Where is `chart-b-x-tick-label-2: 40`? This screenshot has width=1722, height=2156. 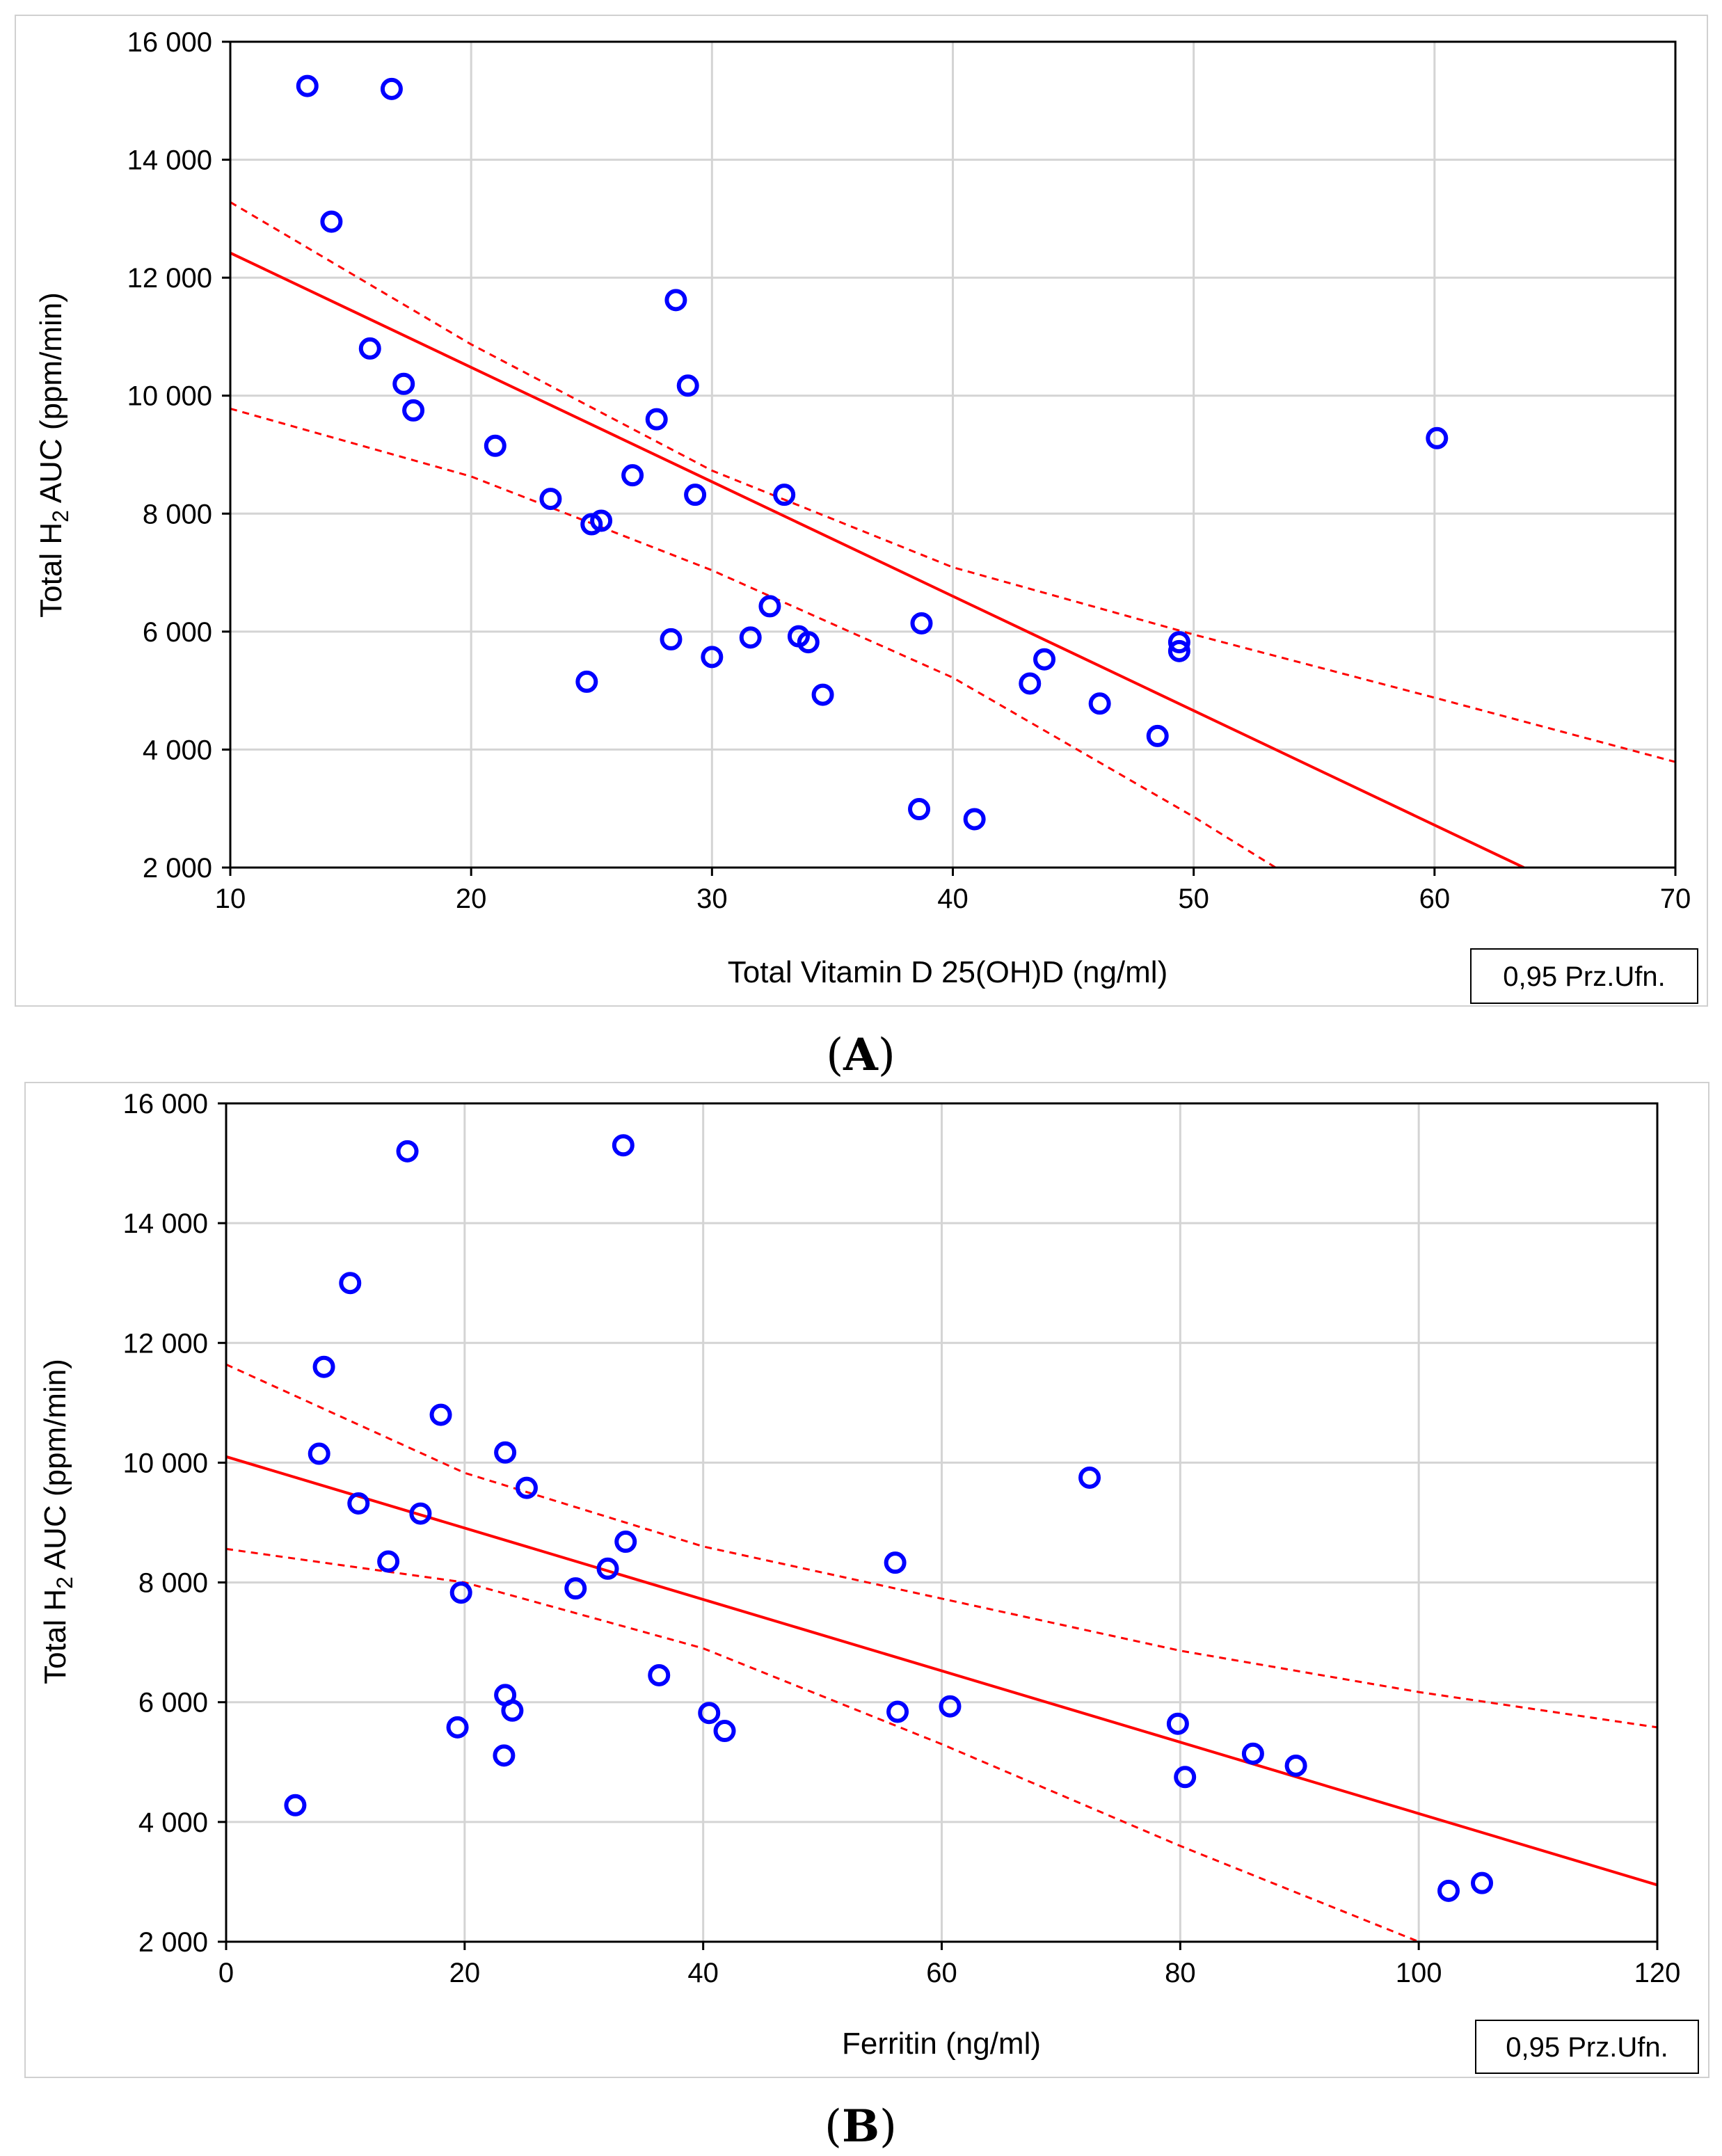 chart-b-x-tick-label-2: 40 is located at coordinates (703, 1973).